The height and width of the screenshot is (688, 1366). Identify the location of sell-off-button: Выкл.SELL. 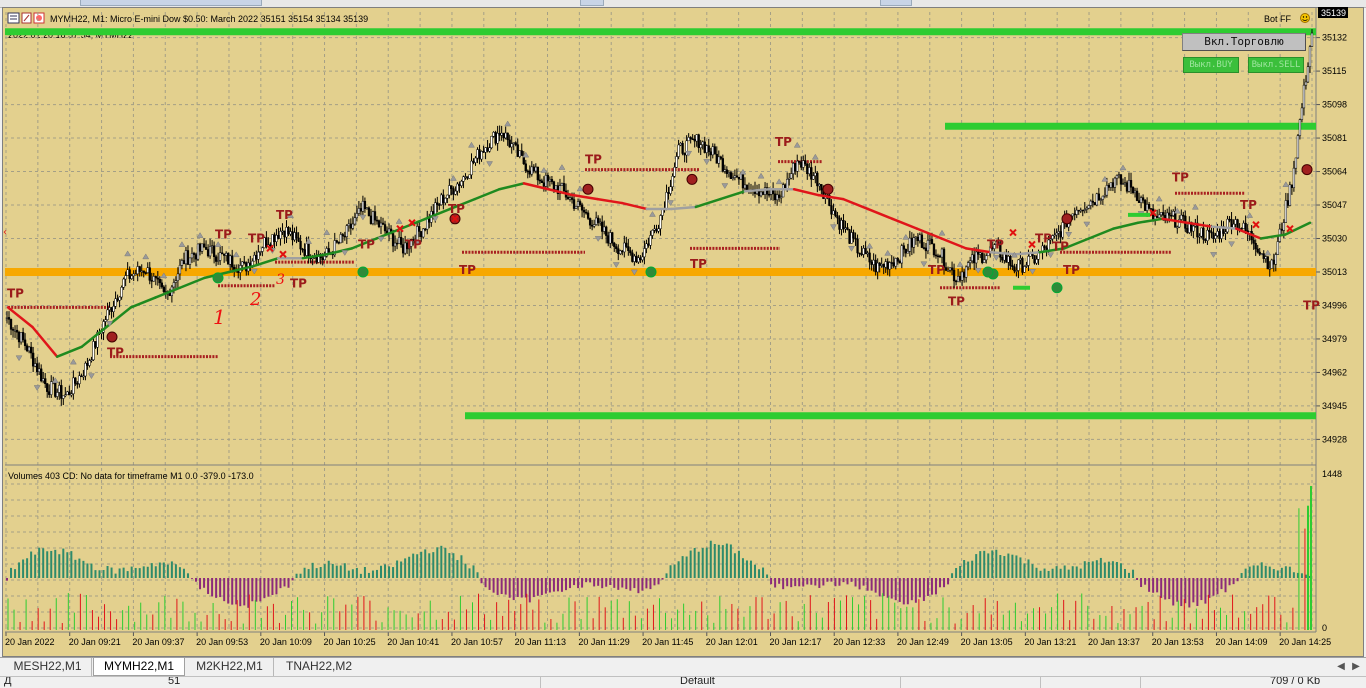
(1276, 65).